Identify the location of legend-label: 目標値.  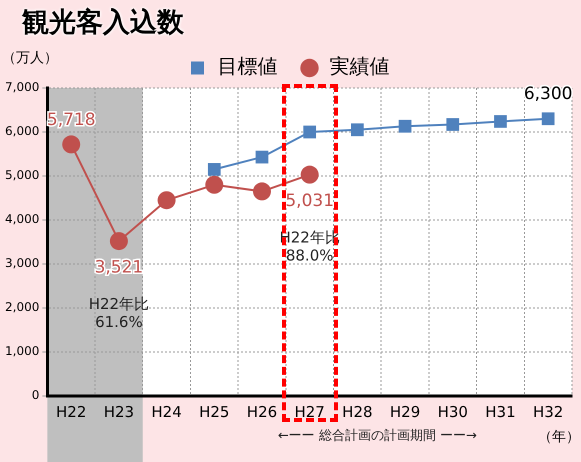
(248, 66).